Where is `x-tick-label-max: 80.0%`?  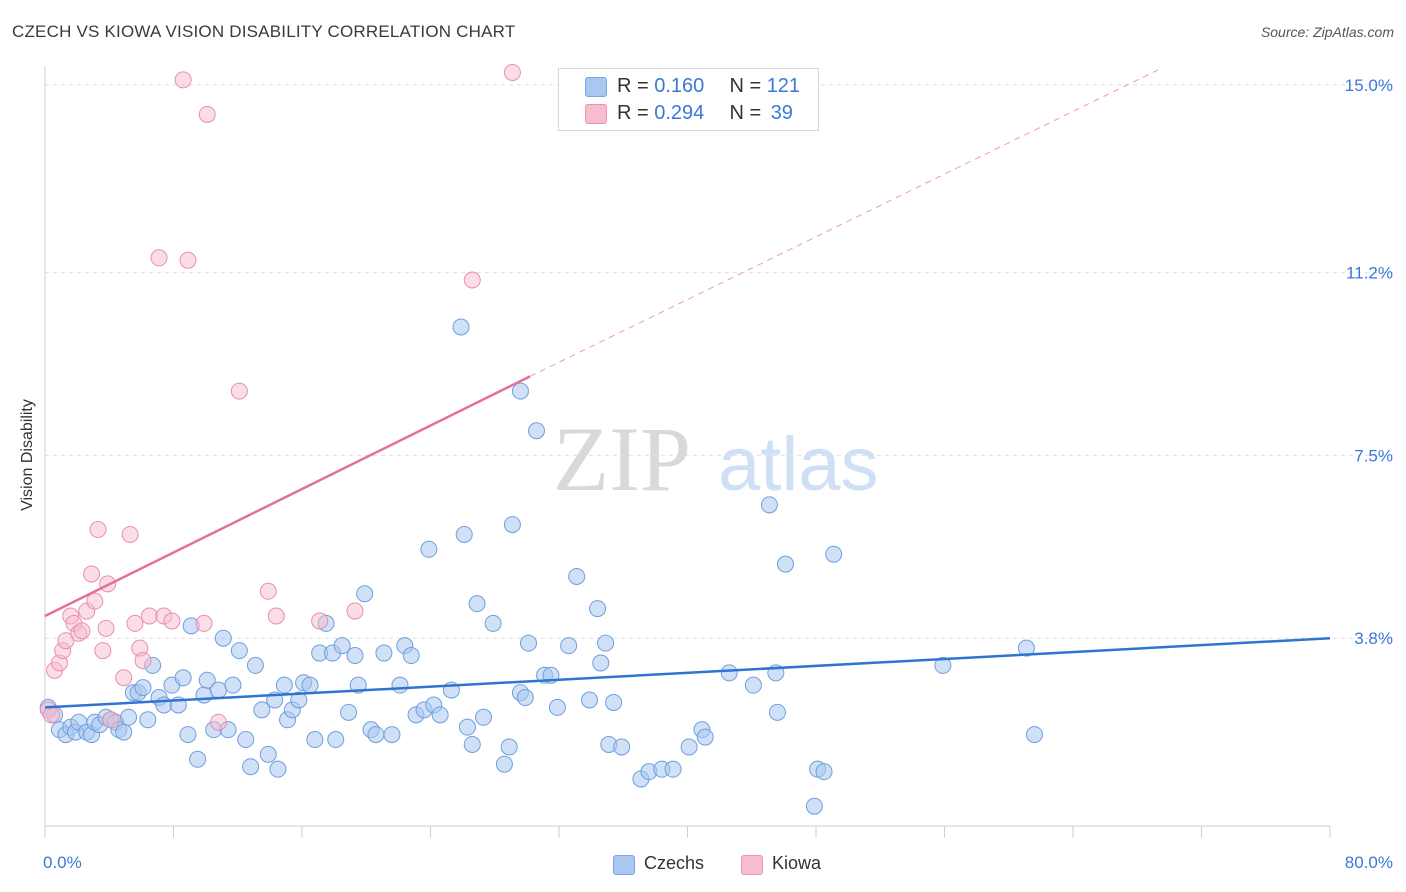
x-tick-label-max: 80.0% is located at coordinates (1369, 862).